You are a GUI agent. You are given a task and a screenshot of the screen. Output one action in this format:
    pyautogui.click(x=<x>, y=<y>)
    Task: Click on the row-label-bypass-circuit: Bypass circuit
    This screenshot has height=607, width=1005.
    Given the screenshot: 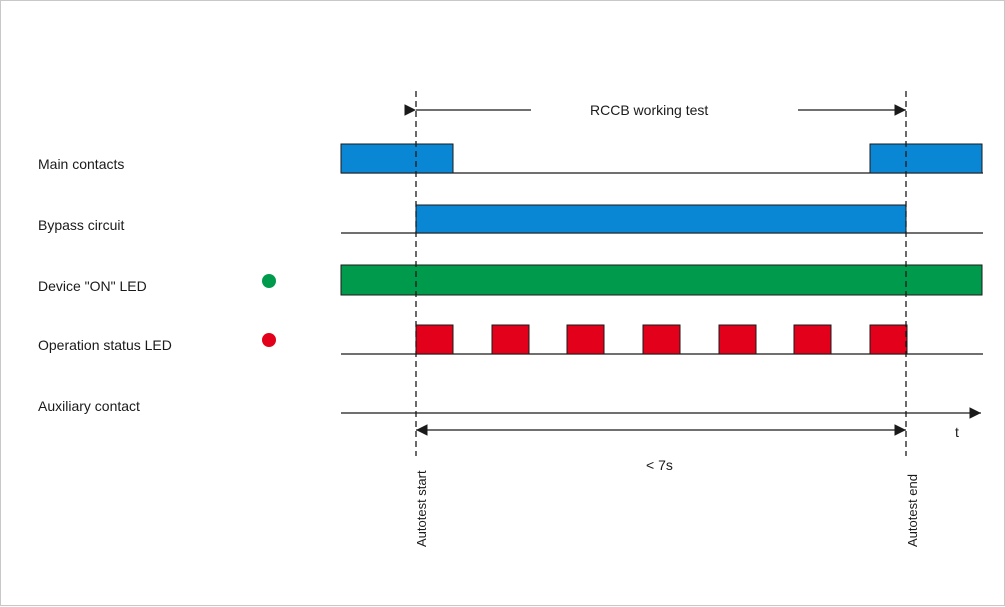 What is the action you would take?
    pyautogui.click(x=81, y=225)
    